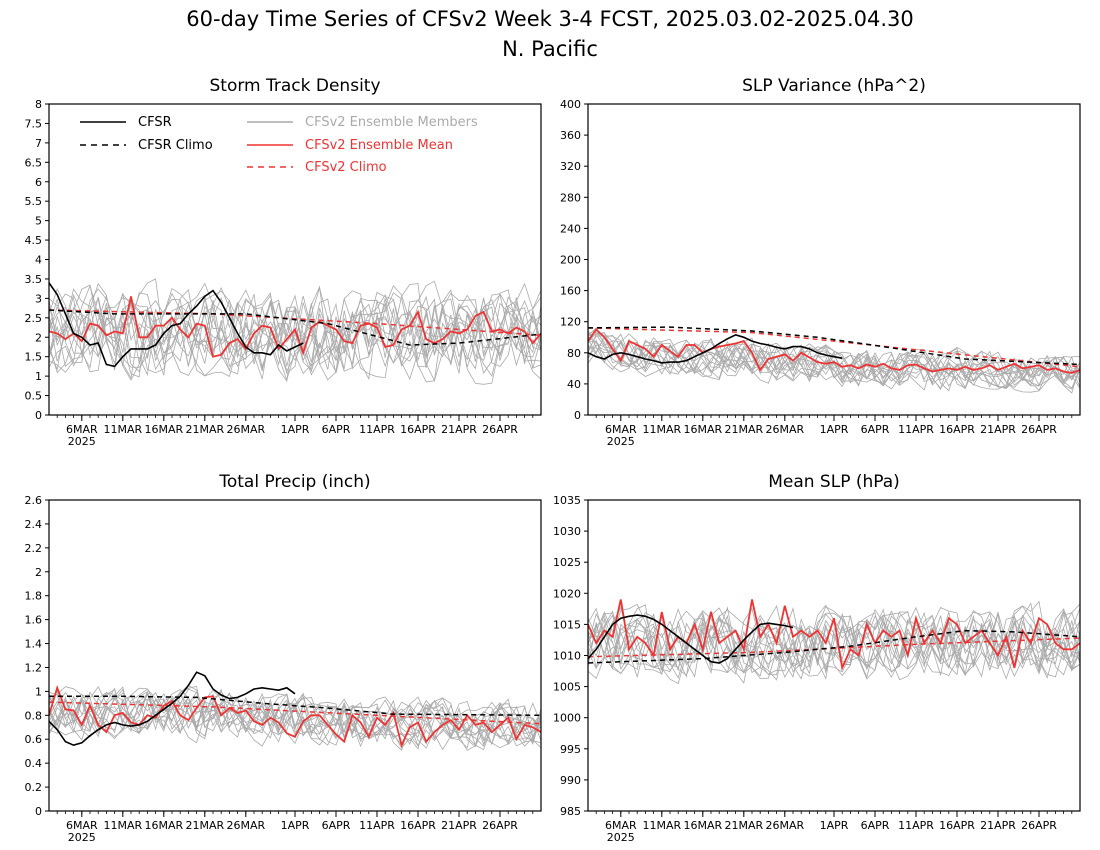 Image resolution: width=1100 pixels, height=850 pixels. What do you see at coordinates (34, 739) in the screenshot?
I see `y-tick-label: 0.6` at bounding box center [34, 739].